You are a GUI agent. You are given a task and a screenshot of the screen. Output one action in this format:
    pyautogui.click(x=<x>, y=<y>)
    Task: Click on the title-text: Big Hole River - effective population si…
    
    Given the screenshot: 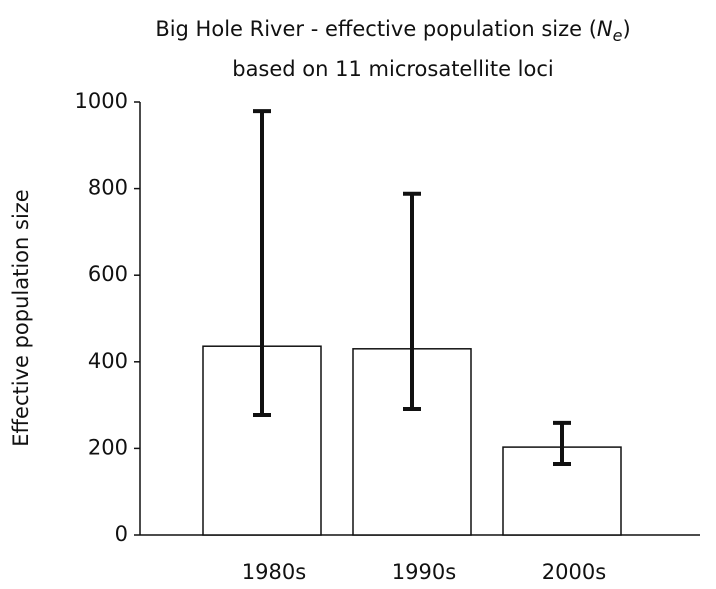 What is the action you would take?
    pyautogui.click(x=376, y=29)
    